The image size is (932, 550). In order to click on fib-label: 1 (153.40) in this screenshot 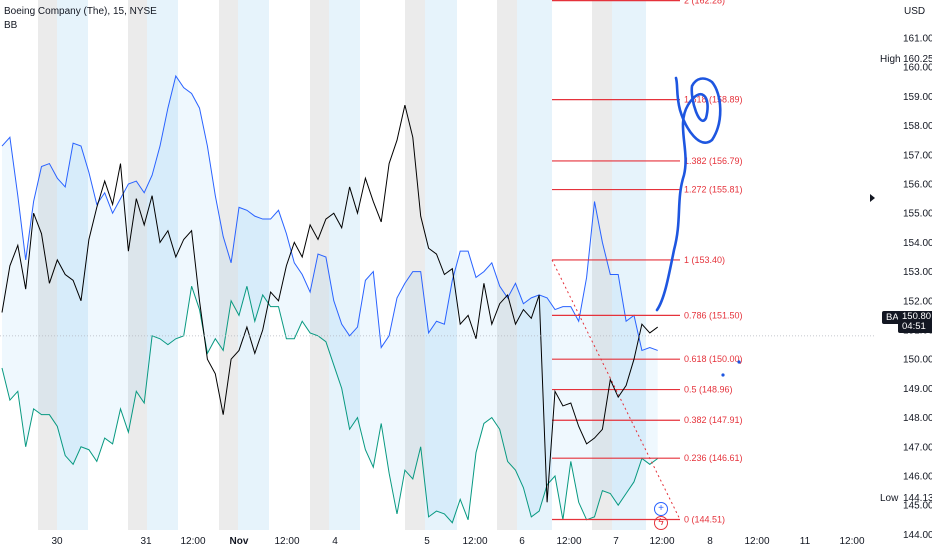, I will do `click(704, 260)`.